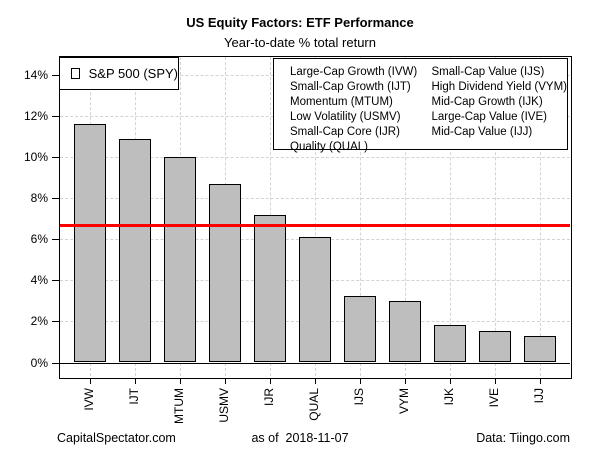 The image size is (600, 450). What do you see at coordinates (39, 239) in the screenshot?
I see `y-axis-label: 6%` at bounding box center [39, 239].